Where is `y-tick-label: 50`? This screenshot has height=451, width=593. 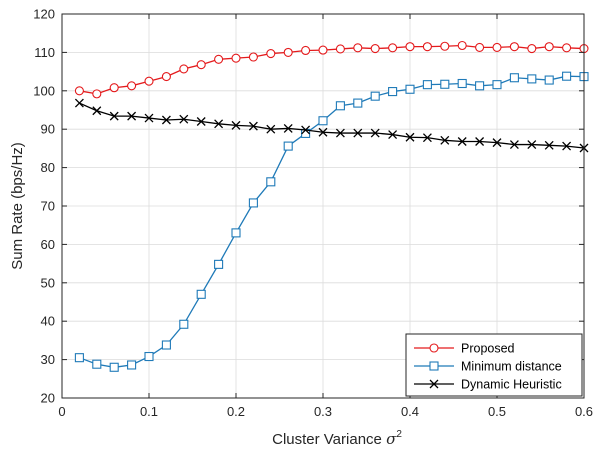 y-tick-label: 50 is located at coordinates (48, 282).